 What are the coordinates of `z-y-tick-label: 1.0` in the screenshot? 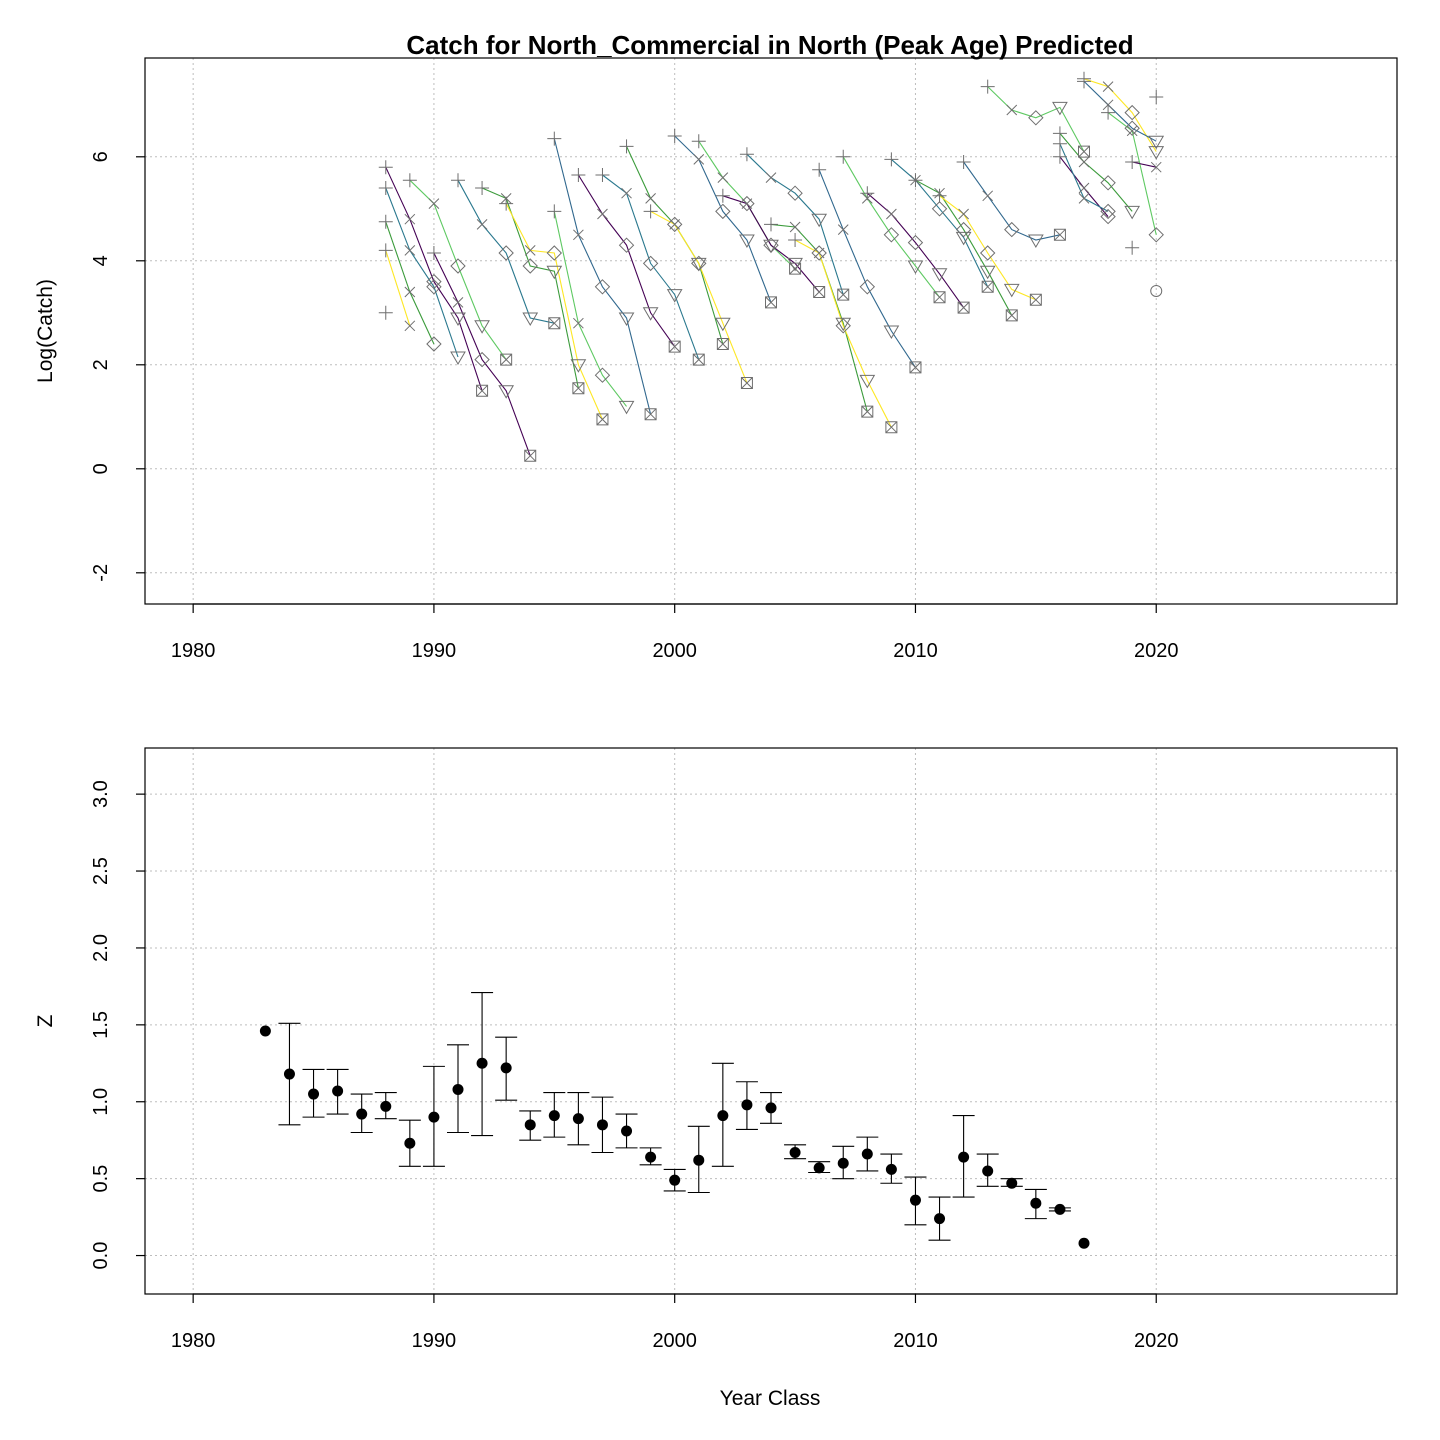 It's located at (101, 1102).